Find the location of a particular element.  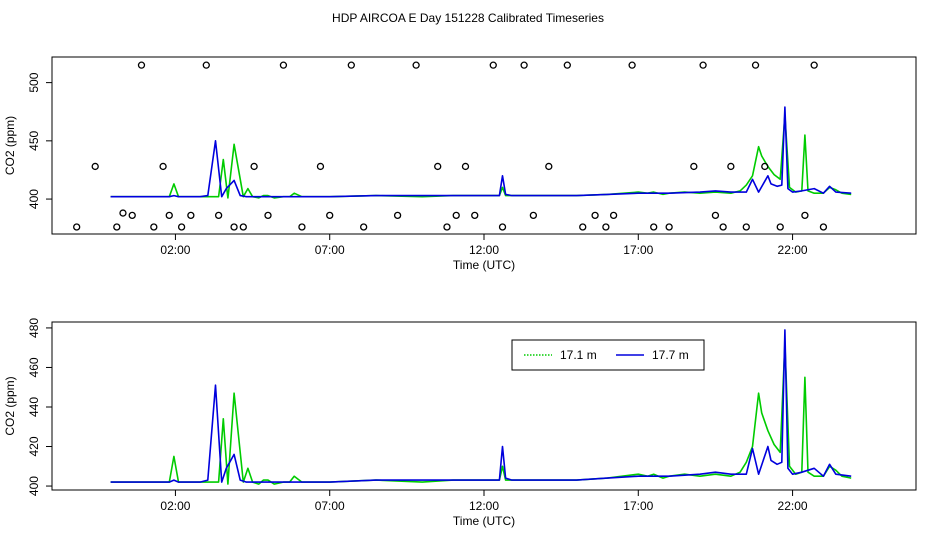

legend-box is located at coordinates (608, 355).